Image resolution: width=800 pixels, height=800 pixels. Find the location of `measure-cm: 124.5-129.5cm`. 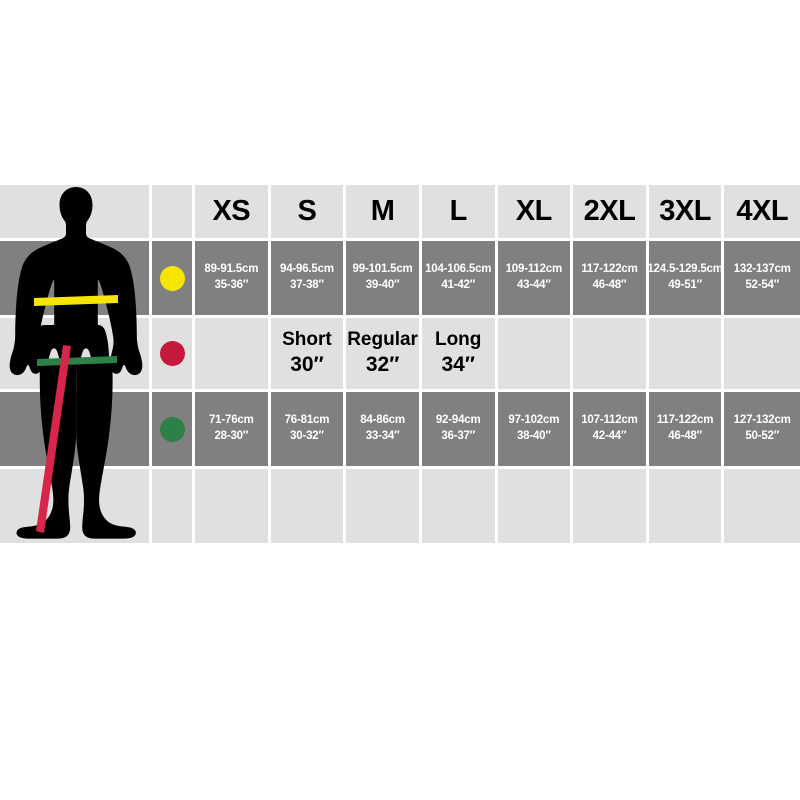

measure-cm: 124.5-129.5cm is located at coordinates (685, 269).